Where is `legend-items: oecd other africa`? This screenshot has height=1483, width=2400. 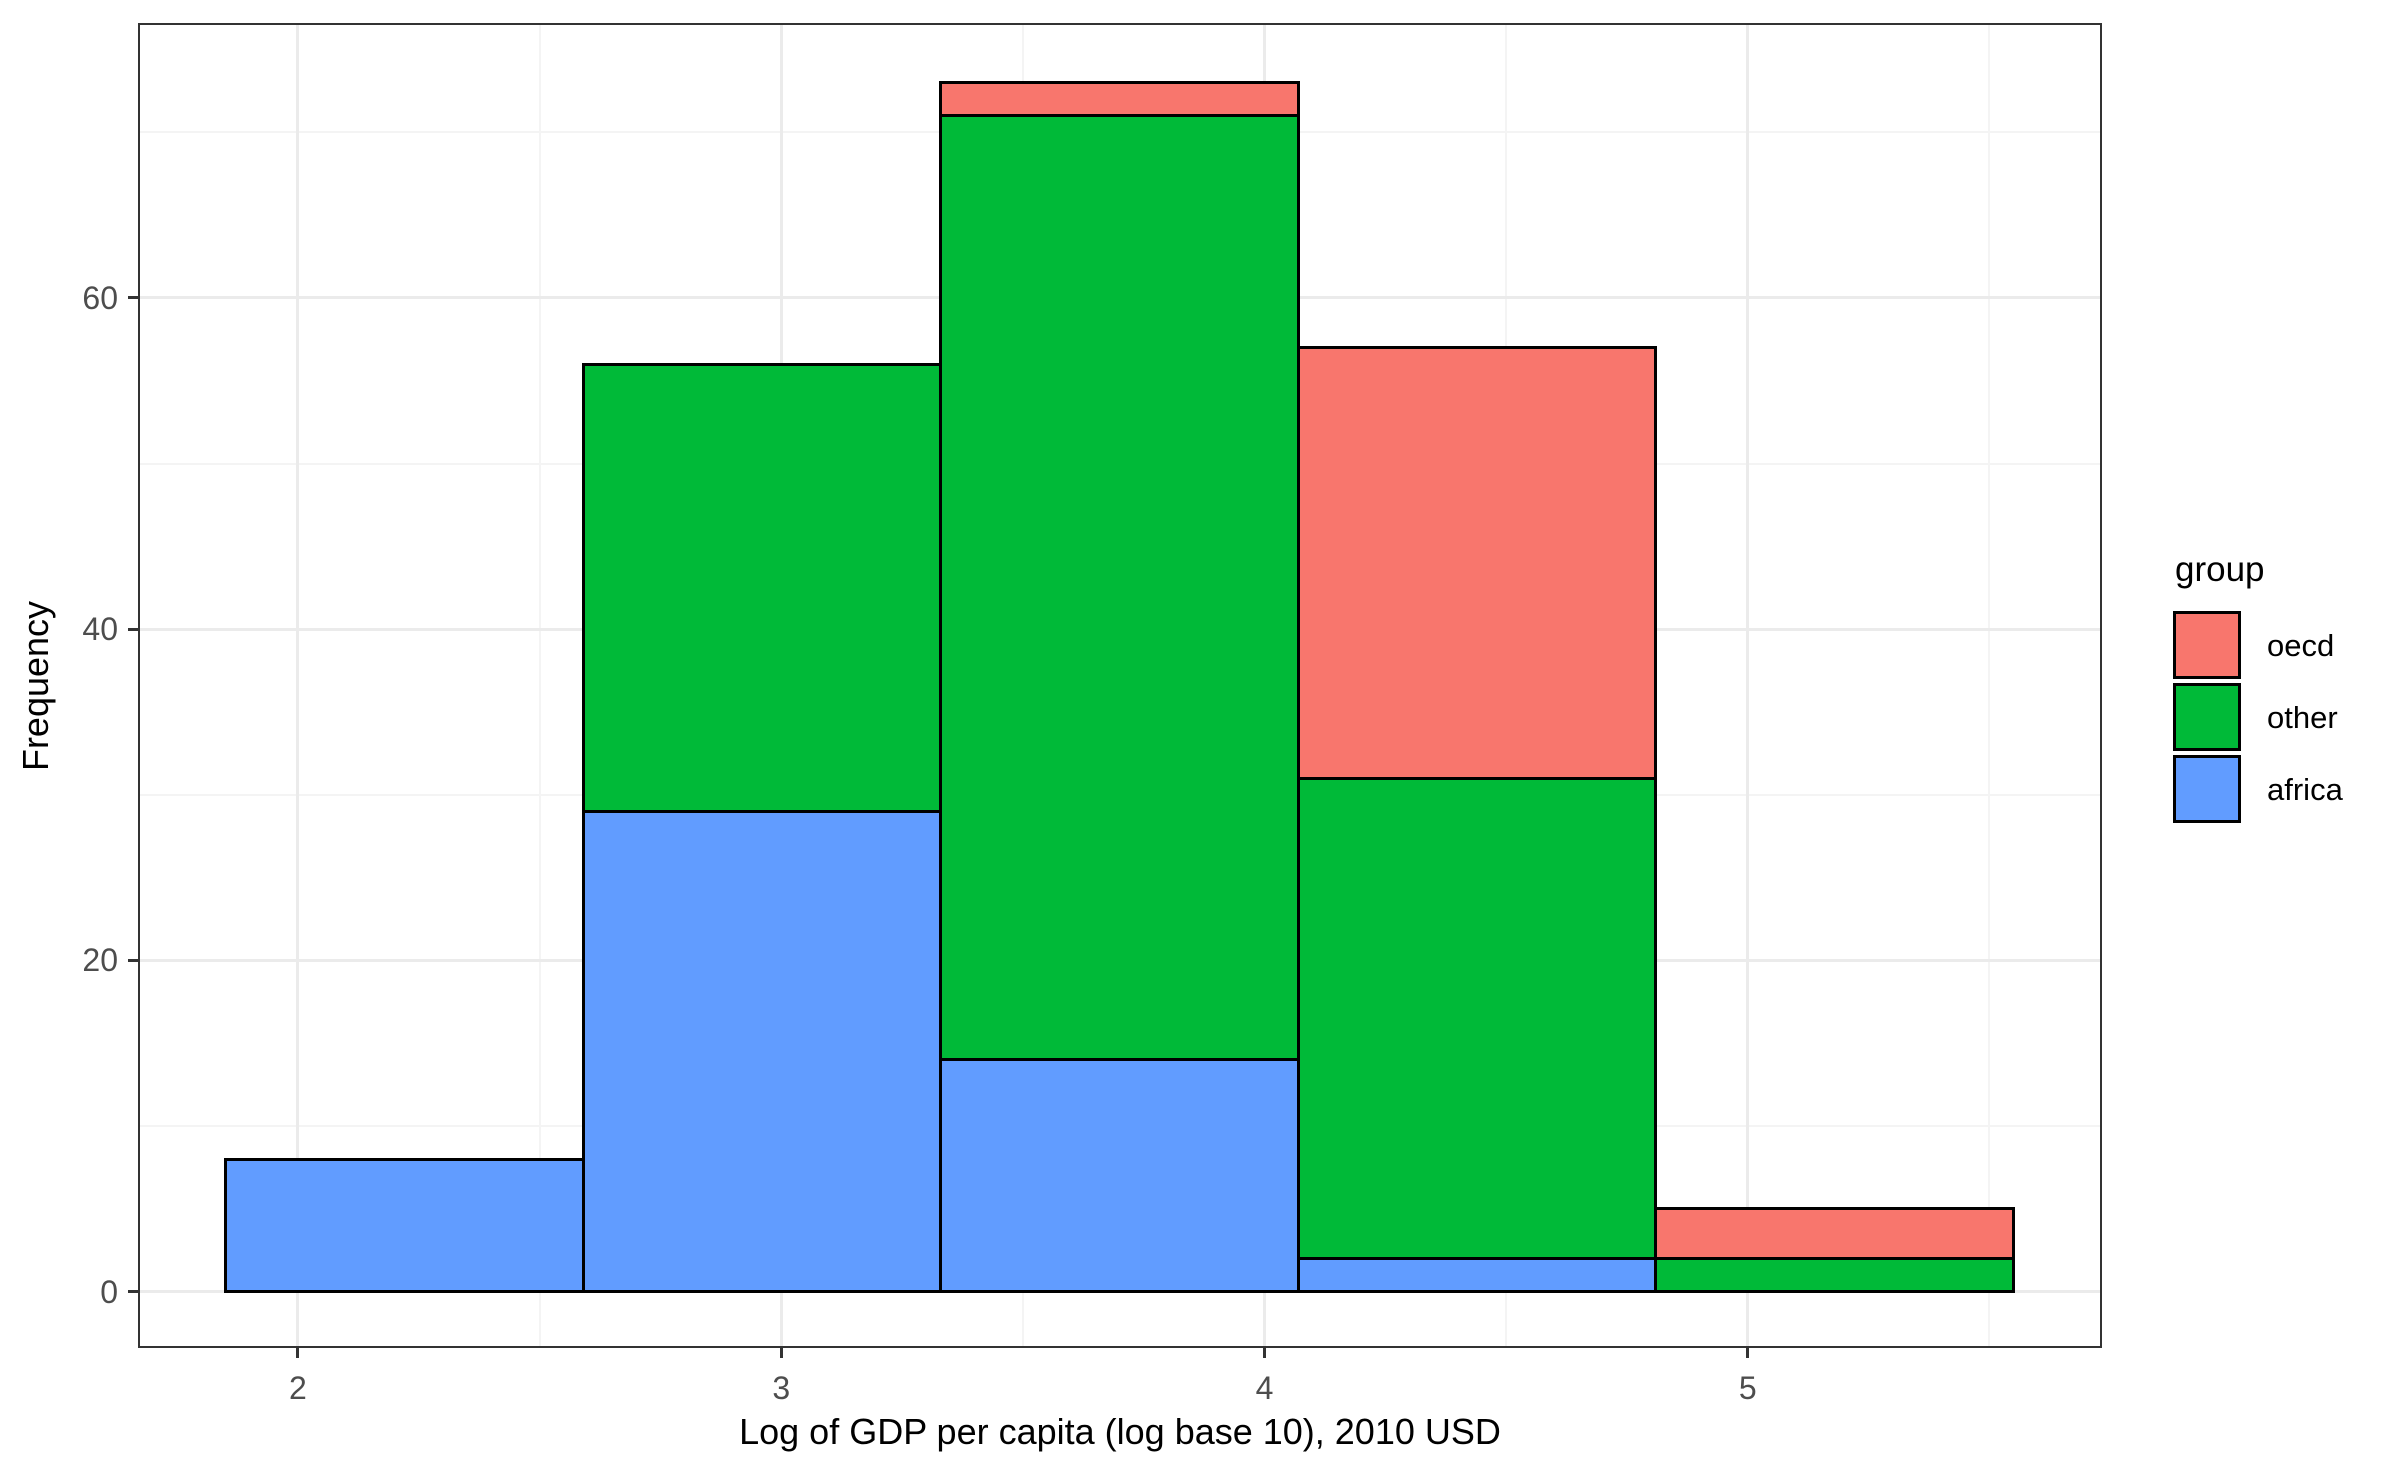 legend-items: oecd other africa is located at coordinates (2258, 717).